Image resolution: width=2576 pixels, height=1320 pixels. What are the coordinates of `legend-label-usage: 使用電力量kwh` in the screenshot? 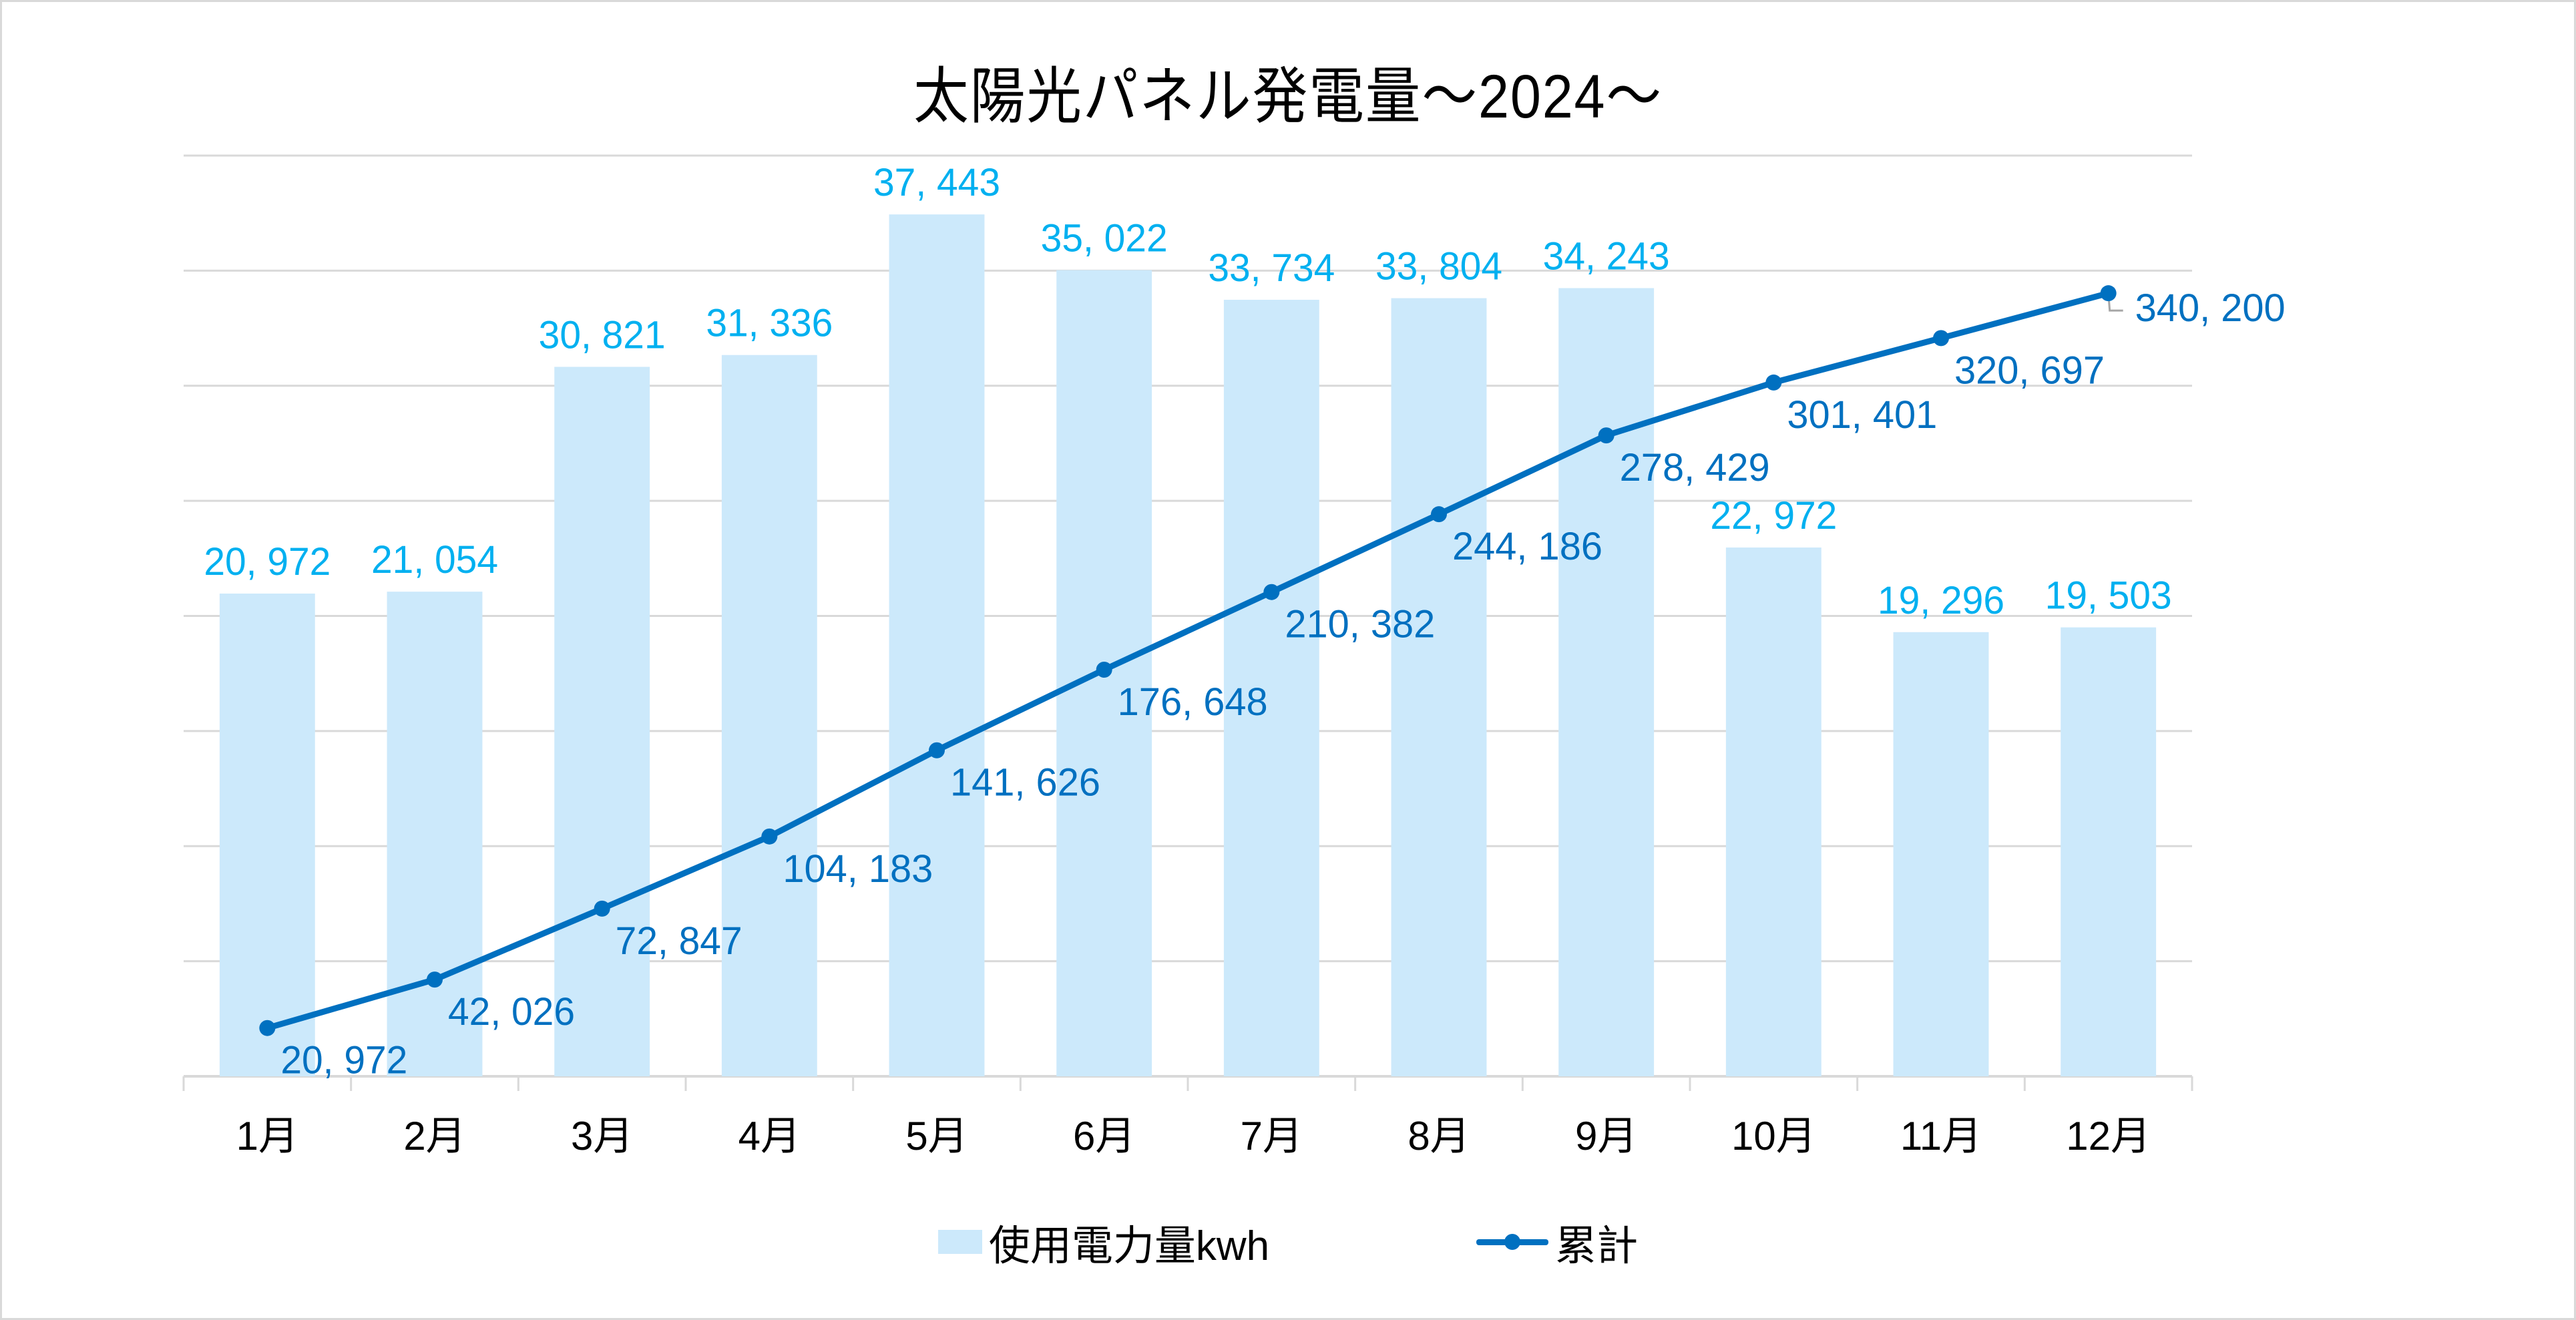 It's located at (1129, 1246).